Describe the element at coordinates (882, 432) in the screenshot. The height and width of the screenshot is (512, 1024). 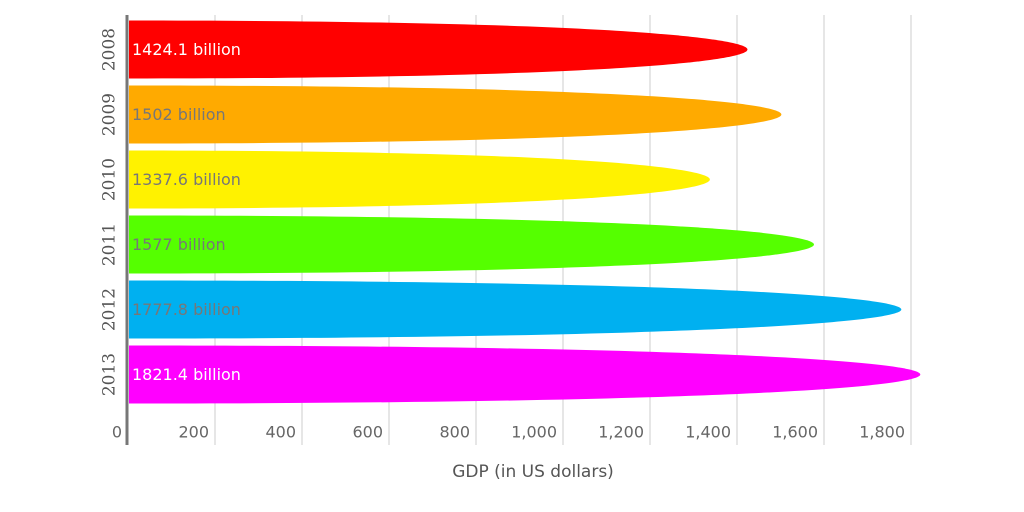
I see `x-tick-label: 1,800` at that location.